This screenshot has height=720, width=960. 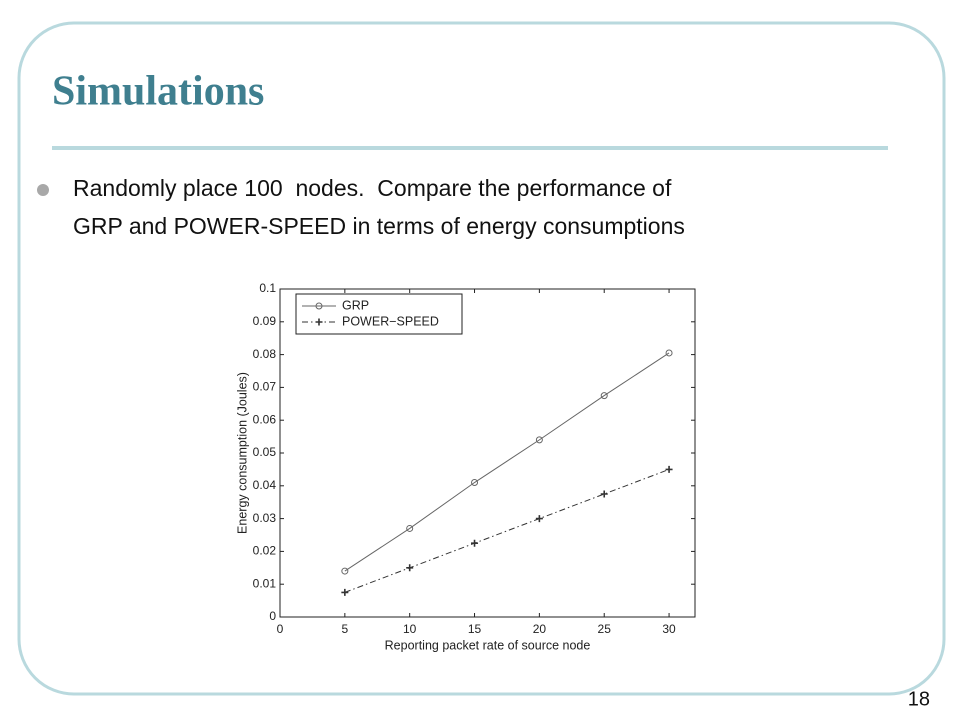 I want to click on y-tick-label: 0.05, so click(x=265, y=452).